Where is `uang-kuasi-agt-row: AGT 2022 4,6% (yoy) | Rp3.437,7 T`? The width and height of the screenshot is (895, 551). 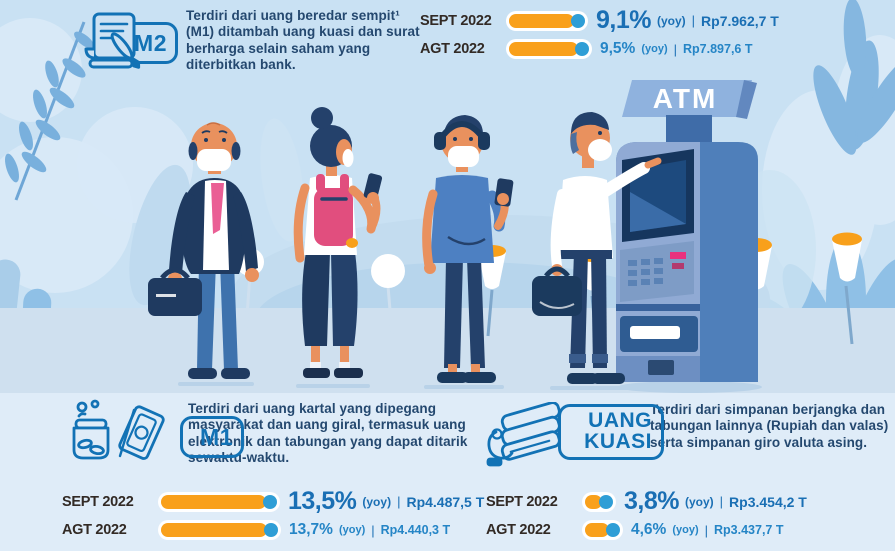 uang-kuasi-agt-row: AGT 2022 4,6% (yoy) | Rp3.437,7 T is located at coordinates (646, 530).